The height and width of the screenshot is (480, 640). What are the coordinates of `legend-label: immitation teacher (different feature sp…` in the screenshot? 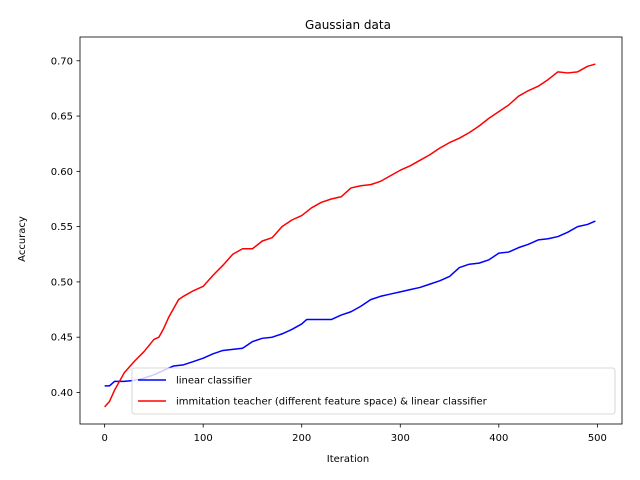 It's located at (332, 402).